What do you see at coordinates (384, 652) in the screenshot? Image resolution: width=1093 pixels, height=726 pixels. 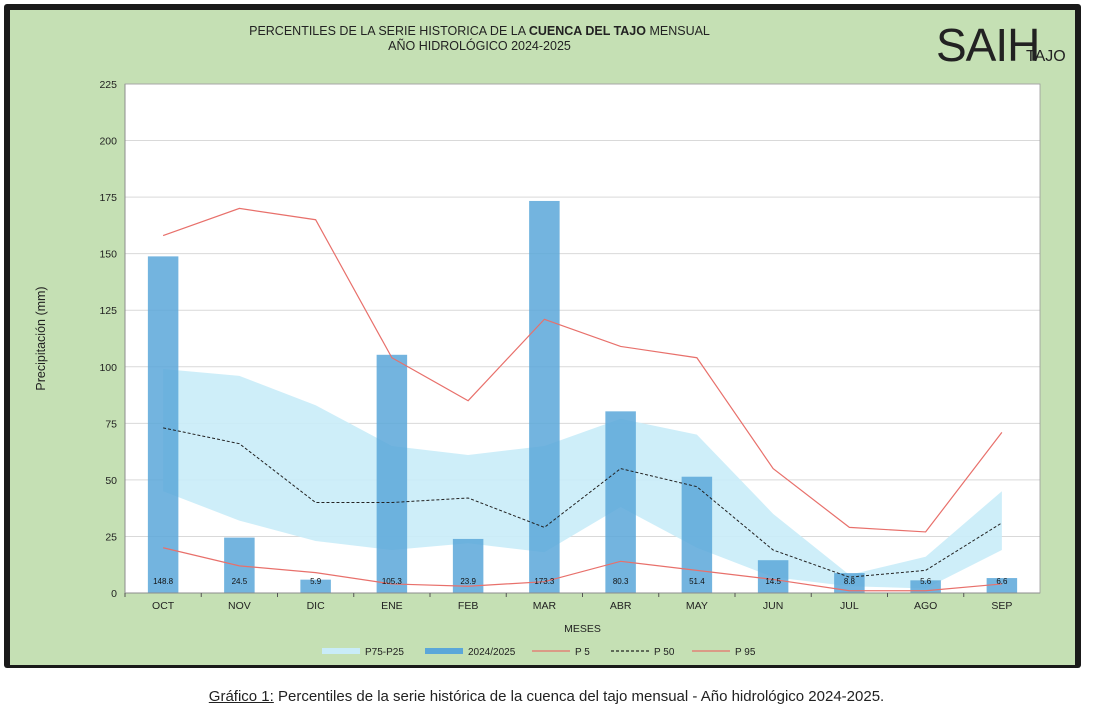 I see `legend-label: P75-P25` at bounding box center [384, 652].